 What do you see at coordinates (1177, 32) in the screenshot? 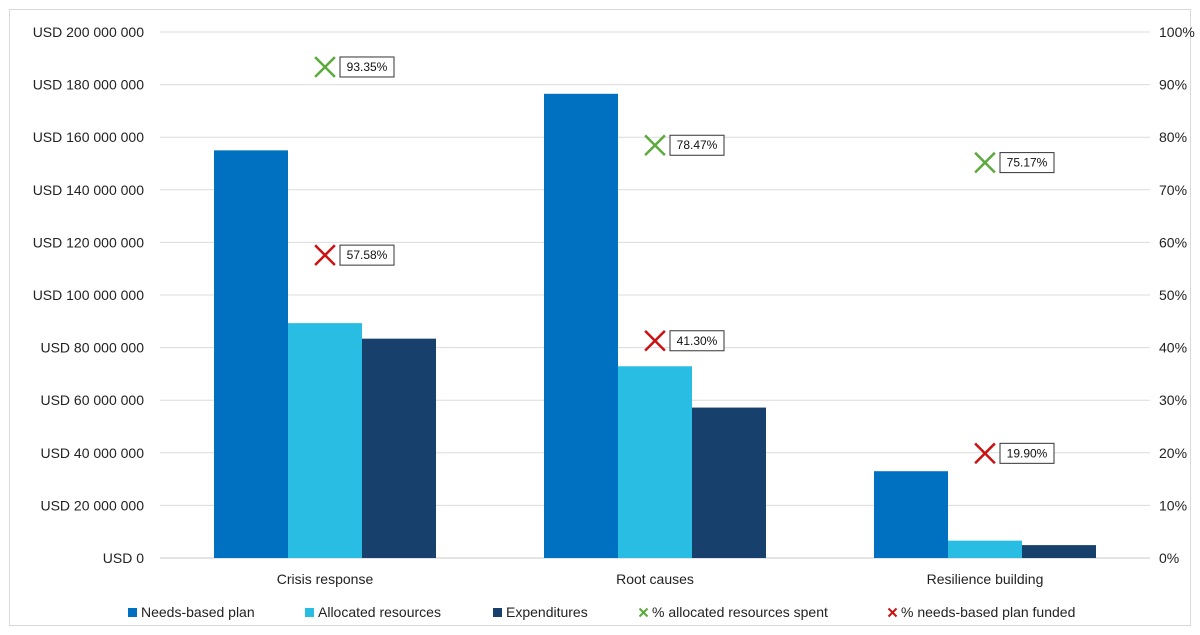
I see `y-right-tick-label: 100%` at bounding box center [1177, 32].